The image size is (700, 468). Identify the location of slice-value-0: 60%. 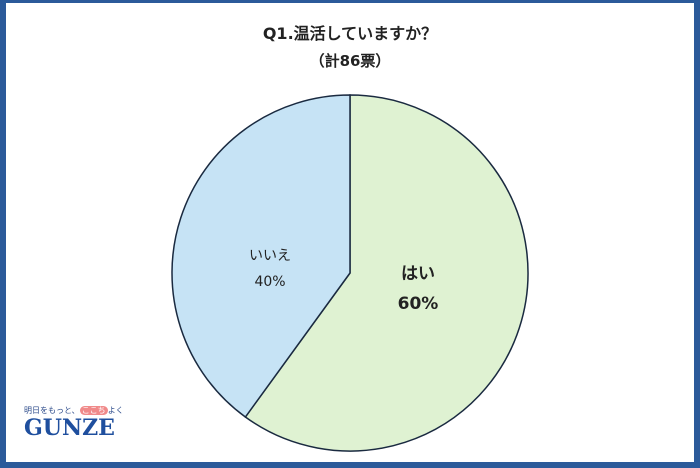
(418, 304).